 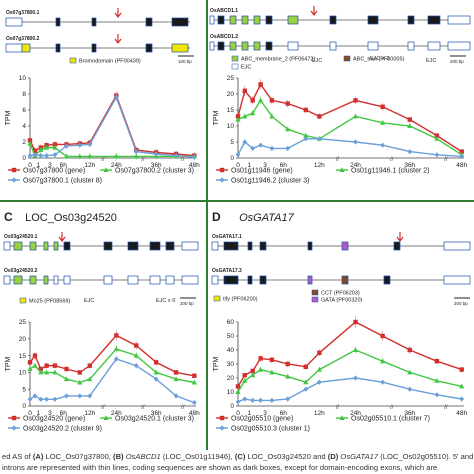 I want to click on isoform-label: OsABCD1.2, so click(x=224, y=37).